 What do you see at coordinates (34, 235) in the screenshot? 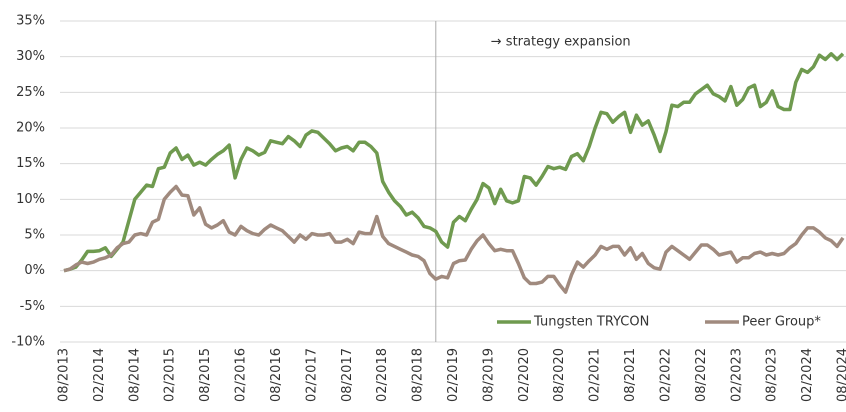
I see `y-tick-label: 5%` at bounding box center [34, 235].